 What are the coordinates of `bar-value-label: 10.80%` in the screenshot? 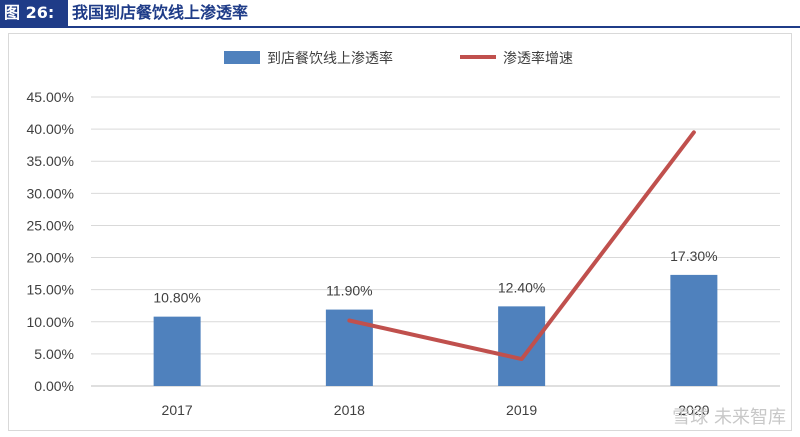 It's located at (176, 298).